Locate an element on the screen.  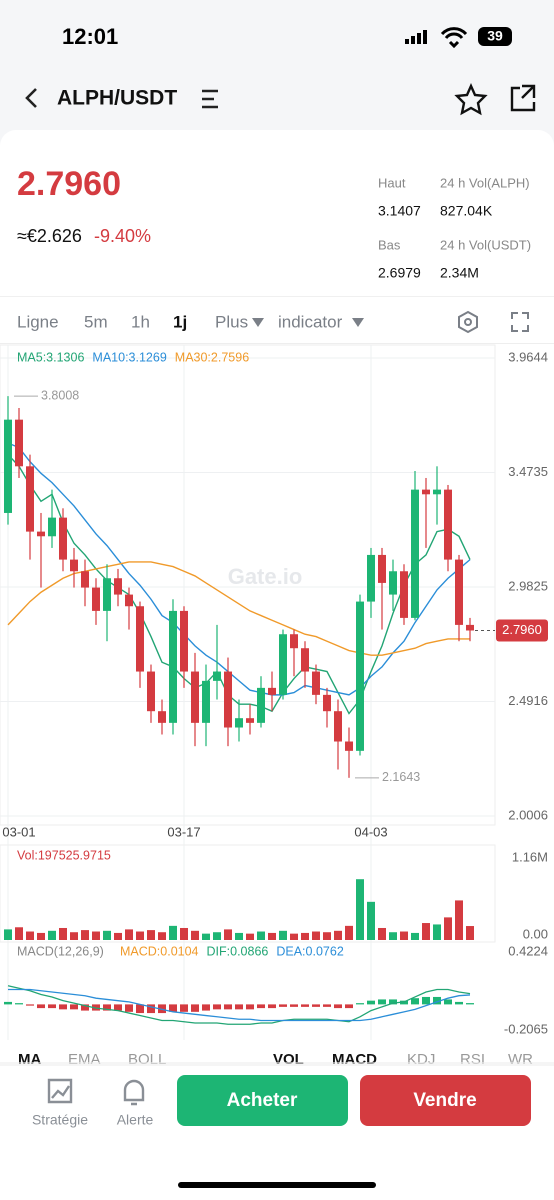
timeframe-active: 1j is located at coordinates (180, 321).